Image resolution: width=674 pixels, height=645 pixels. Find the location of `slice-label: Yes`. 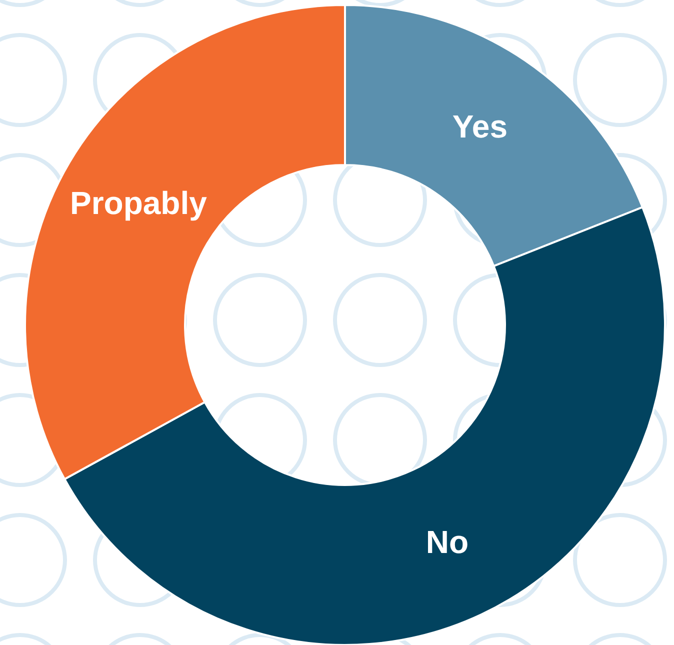

slice-label: Yes is located at coordinates (480, 126).